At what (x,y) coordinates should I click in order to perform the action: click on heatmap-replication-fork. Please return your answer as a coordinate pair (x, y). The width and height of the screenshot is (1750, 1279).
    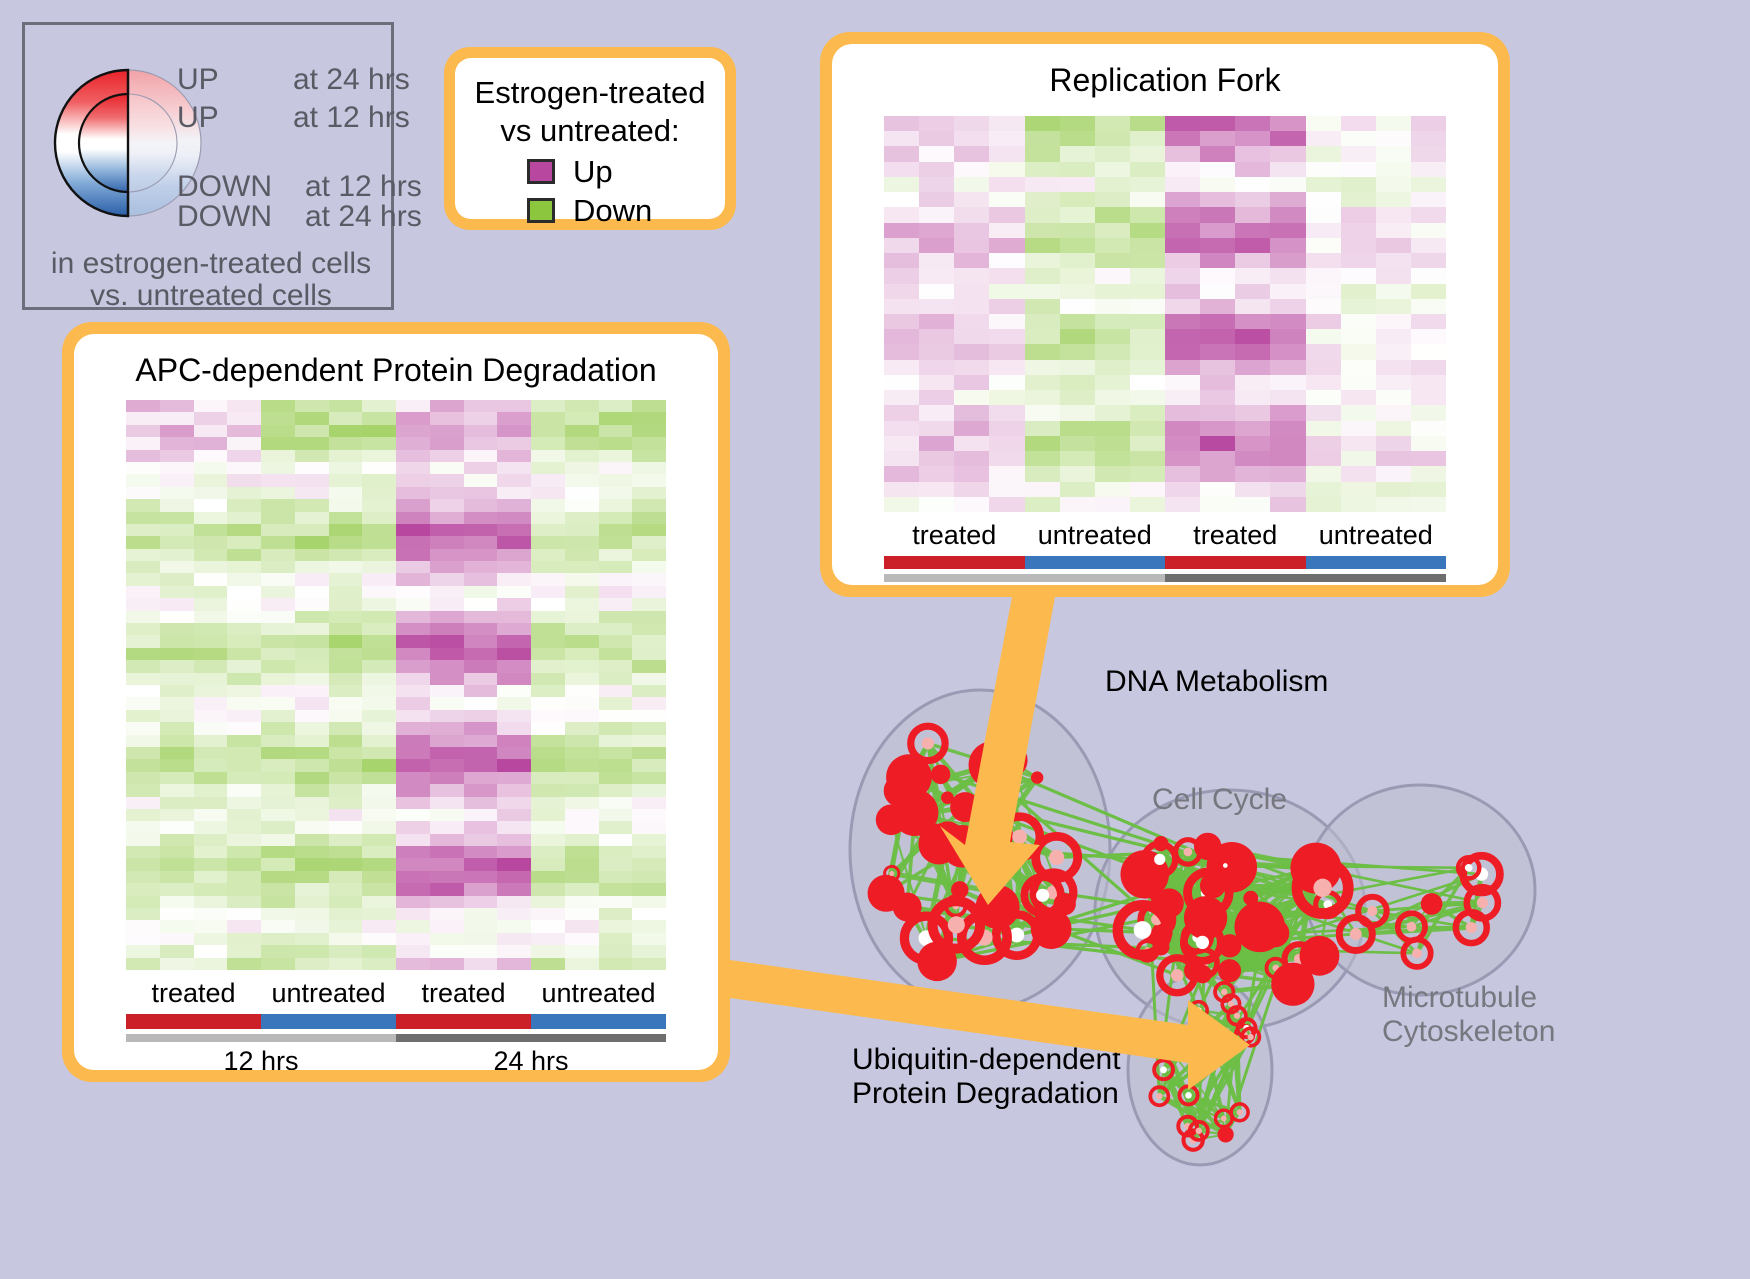
    Looking at the image, I should click on (1165, 314).